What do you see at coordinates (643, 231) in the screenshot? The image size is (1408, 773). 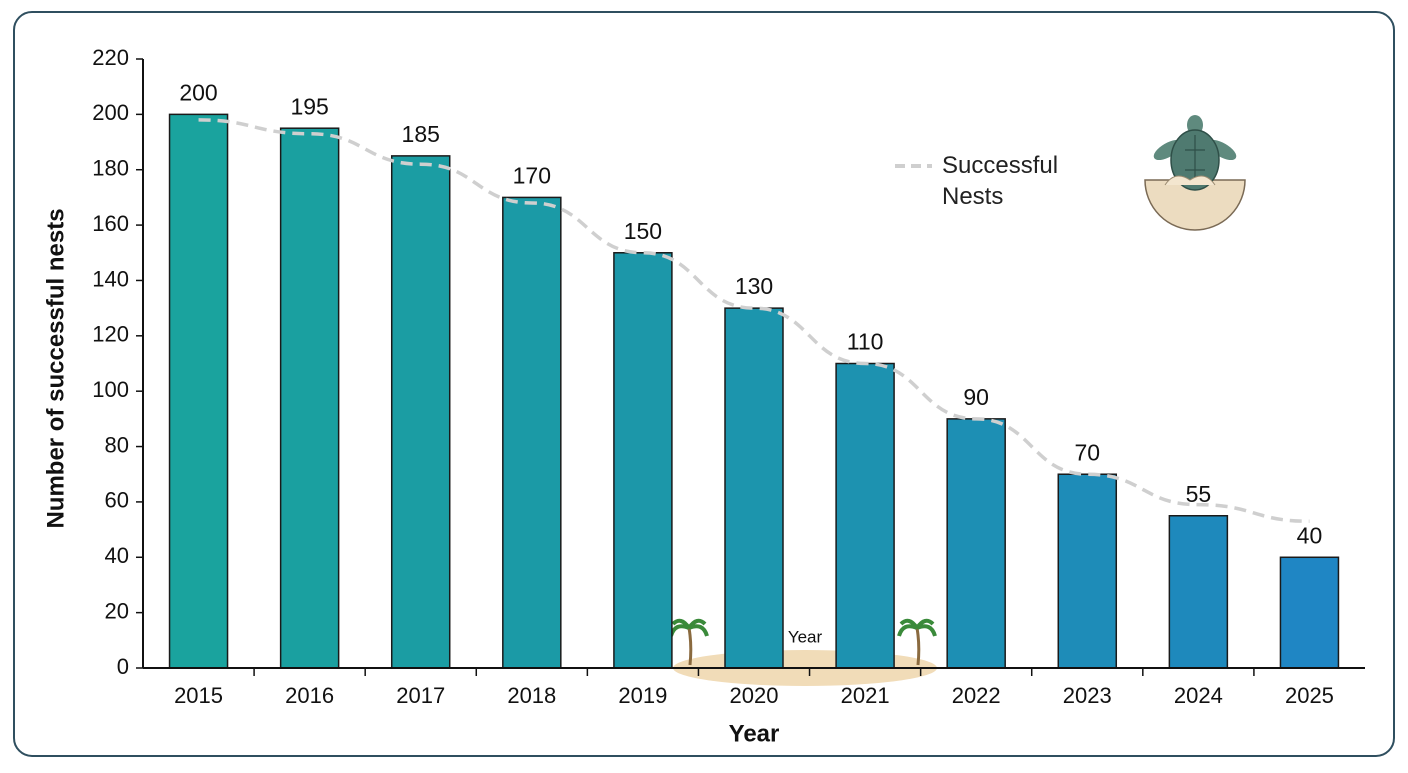 I see `value-label: 150` at bounding box center [643, 231].